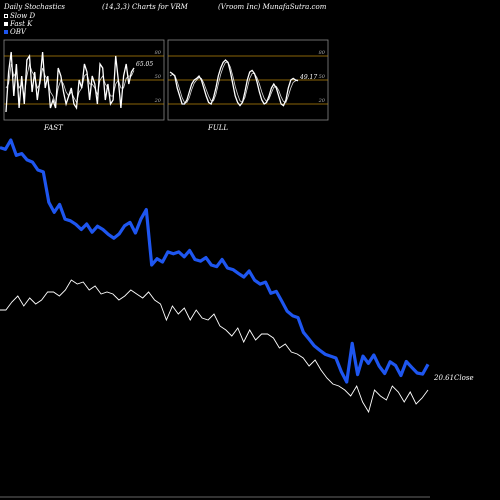  Describe the element at coordinates (53, 128) in the screenshot. I see `fast-panel-title: FAST` at that location.